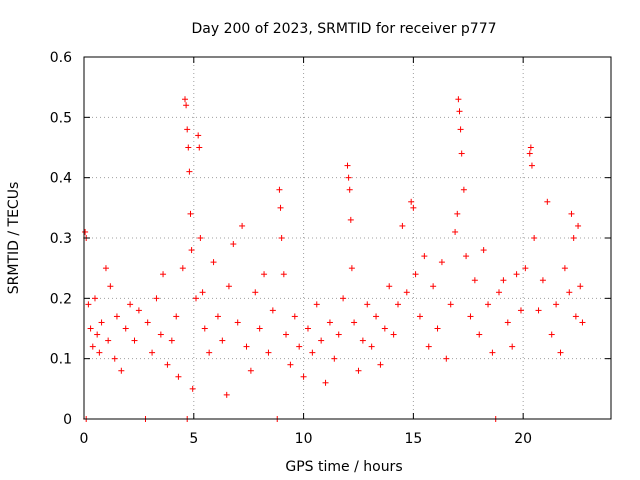 This screenshot has width=640, height=480. What do you see at coordinates (523, 439) in the screenshot?
I see `x-tick-label: 20` at bounding box center [523, 439].